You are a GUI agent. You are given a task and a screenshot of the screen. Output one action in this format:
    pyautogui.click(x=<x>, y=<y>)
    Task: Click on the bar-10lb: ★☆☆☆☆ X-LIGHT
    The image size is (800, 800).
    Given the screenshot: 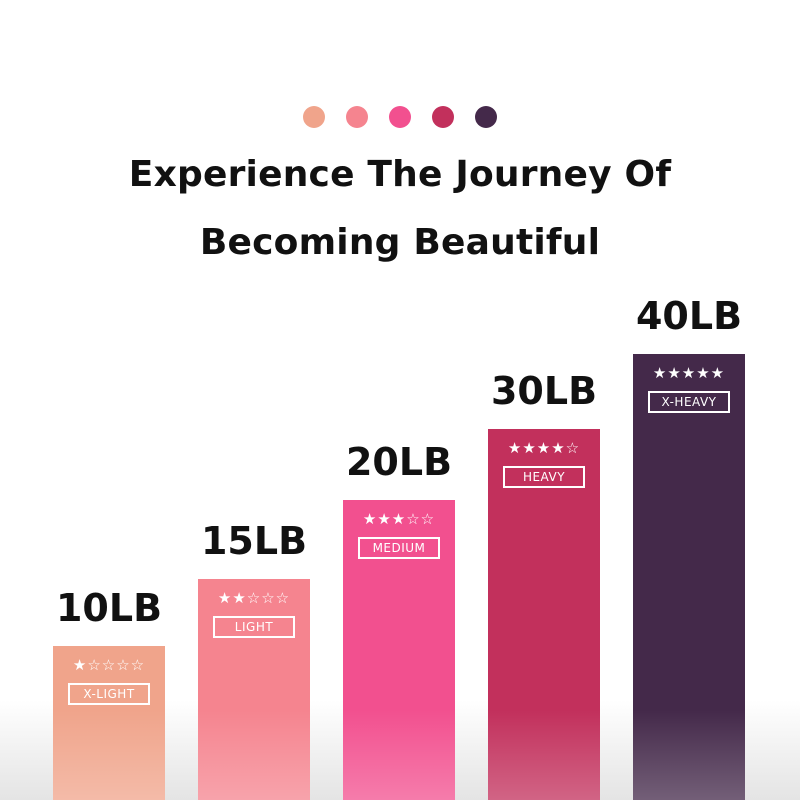 What is the action you would take?
    pyautogui.click(x=109, y=723)
    